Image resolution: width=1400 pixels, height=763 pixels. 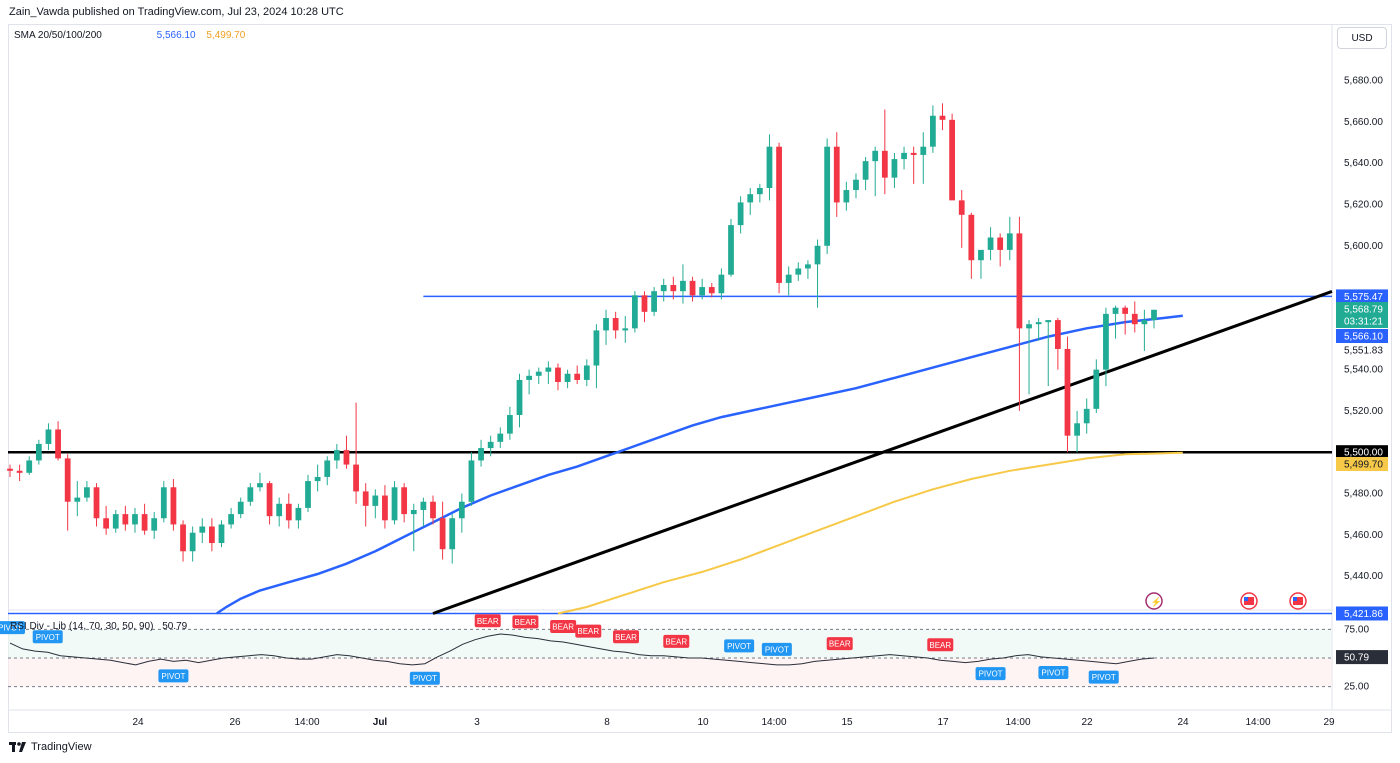 I want to click on sma-legend: SMA 20/50/100/200 5,566.10 5,499.70, so click(x=133, y=35).